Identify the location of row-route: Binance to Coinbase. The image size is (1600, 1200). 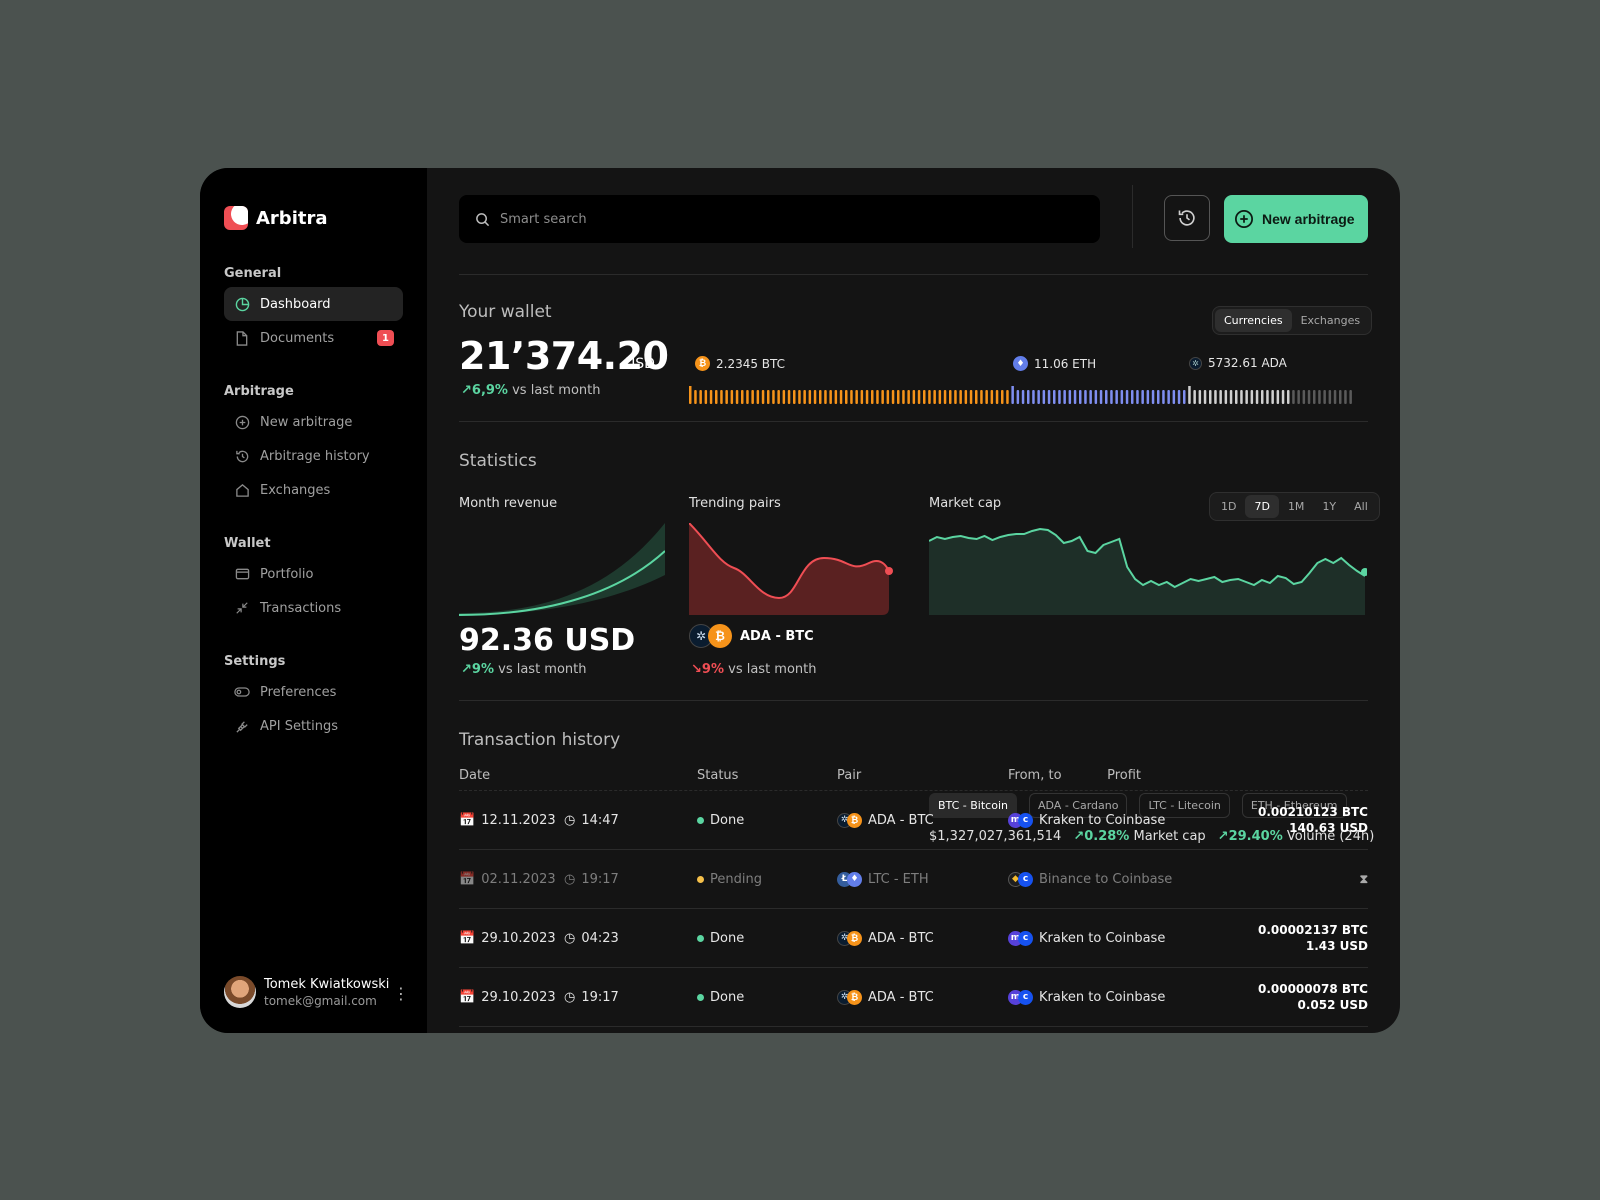
(1106, 879).